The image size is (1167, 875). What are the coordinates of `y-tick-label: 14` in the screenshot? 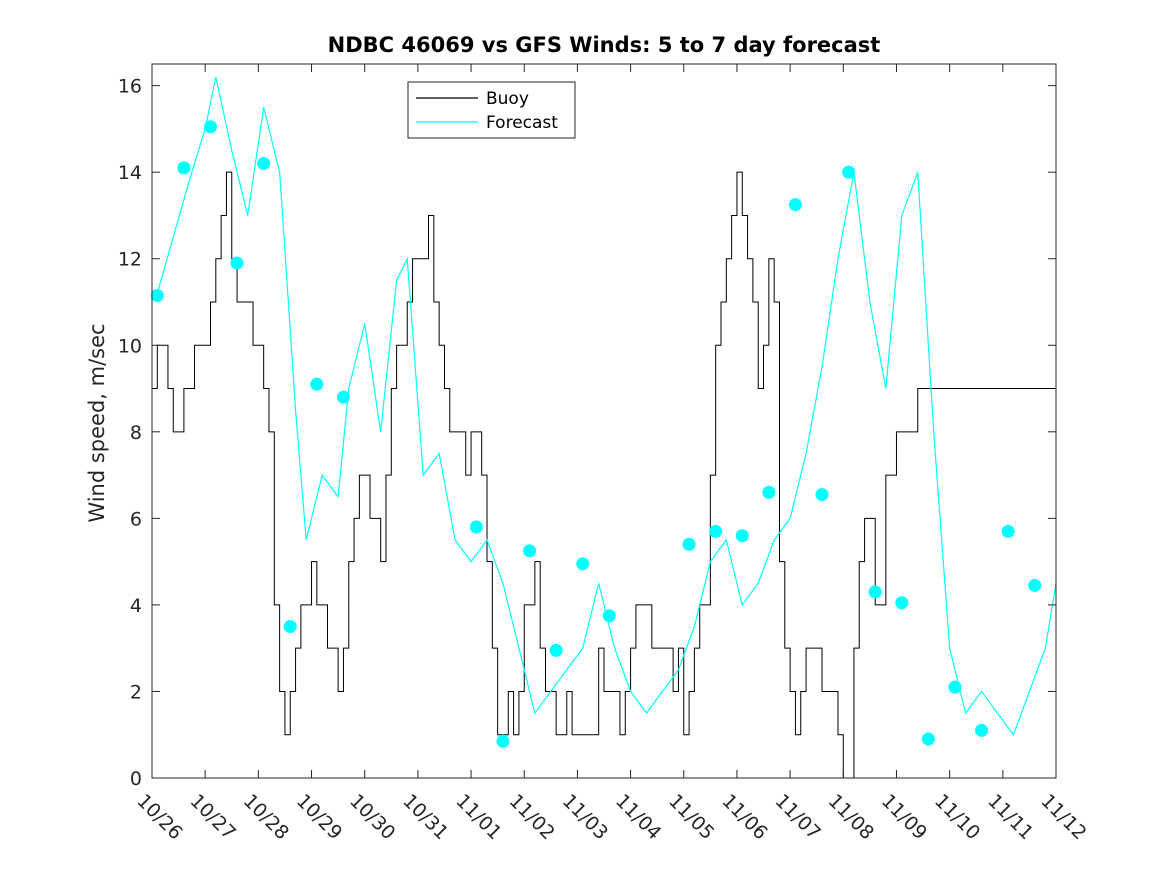 It's located at (130, 173).